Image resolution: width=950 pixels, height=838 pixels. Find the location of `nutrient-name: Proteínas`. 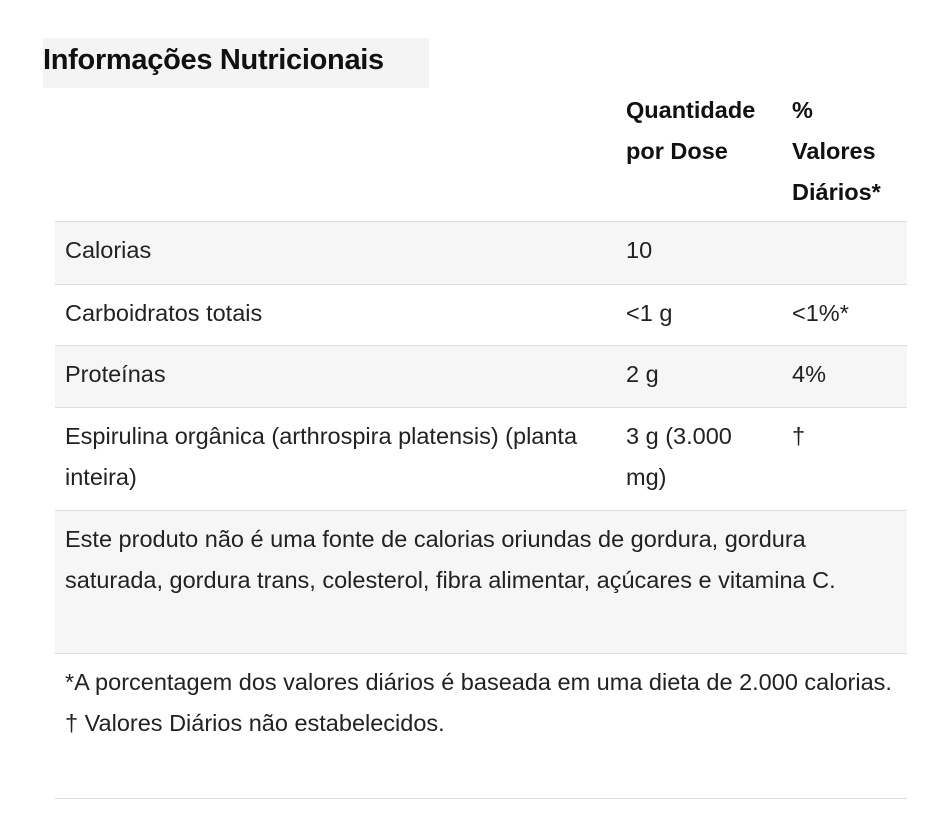

nutrient-name: Proteínas is located at coordinates (115, 374).